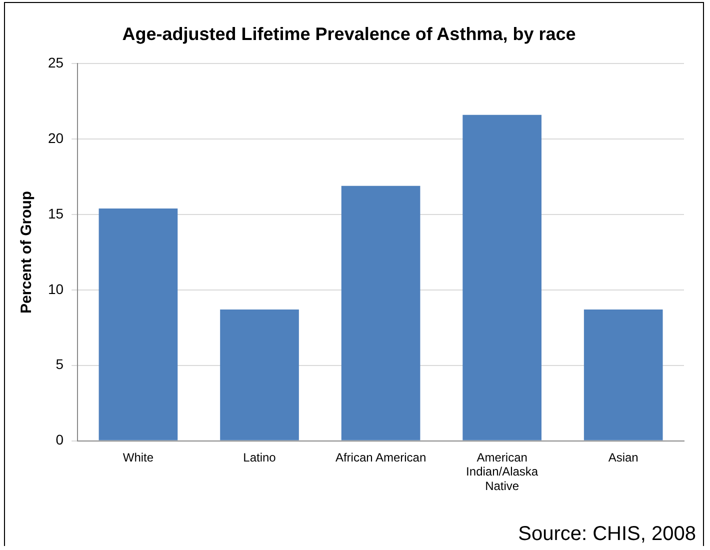  What do you see at coordinates (502, 472) in the screenshot?
I see `x-tick-label: American Indian/Alaska Native` at bounding box center [502, 472].